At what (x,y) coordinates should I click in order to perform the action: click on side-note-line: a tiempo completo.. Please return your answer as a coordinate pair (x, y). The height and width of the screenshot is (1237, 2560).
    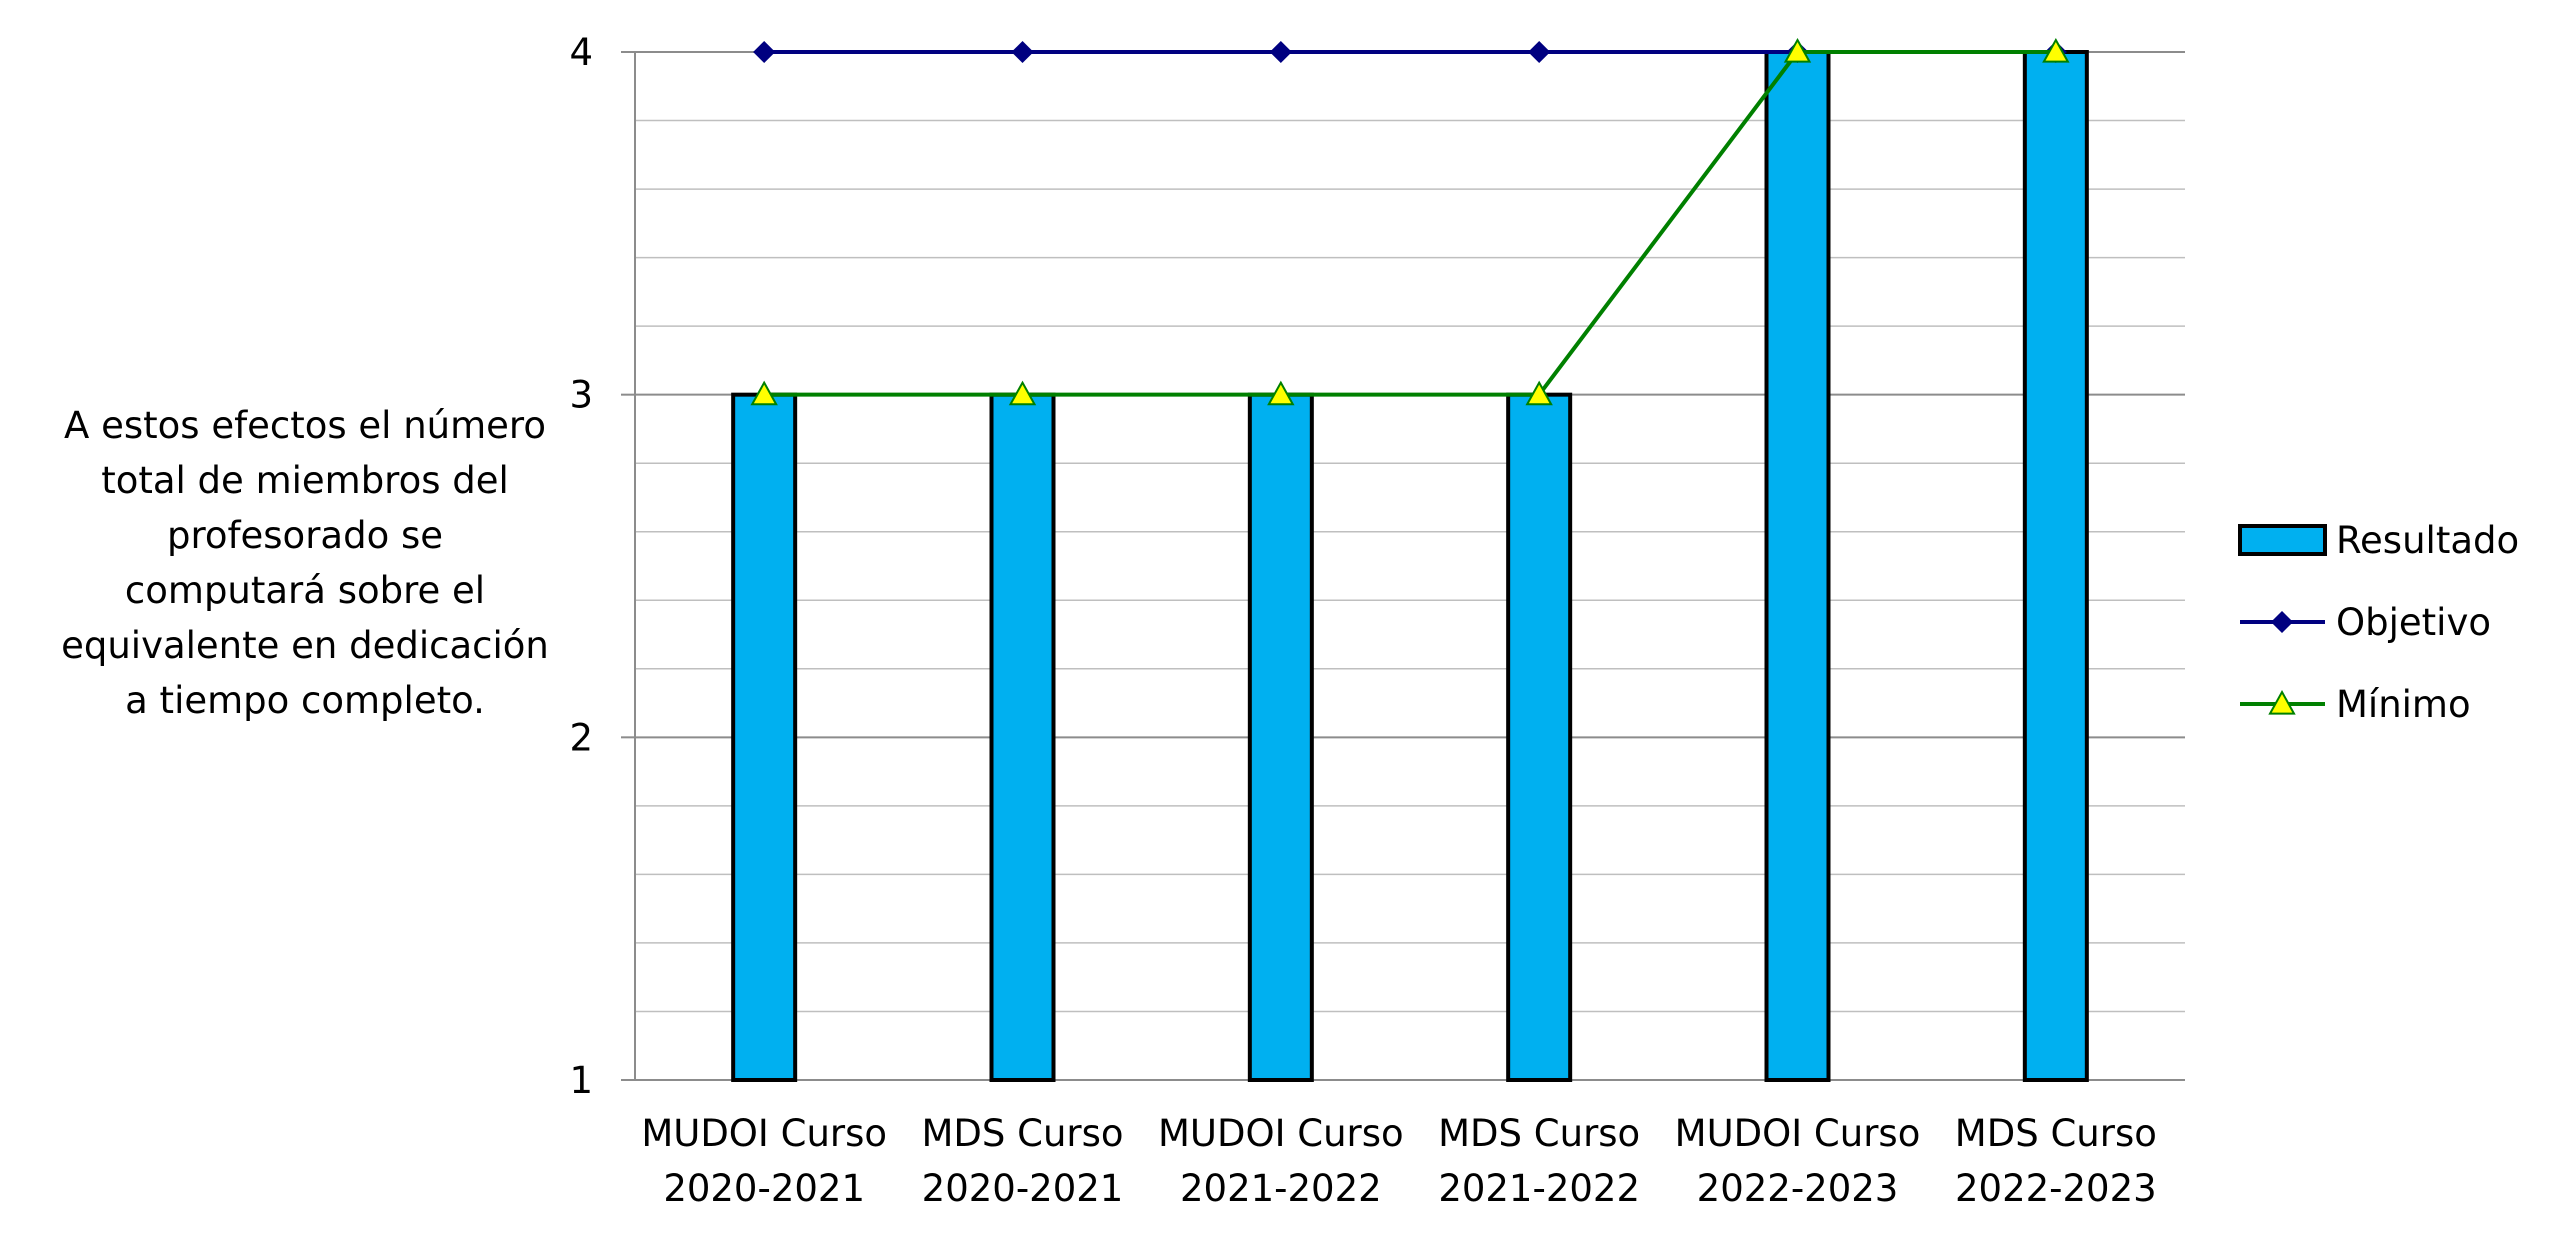
    Looking at the image, I should click on (305, 700).